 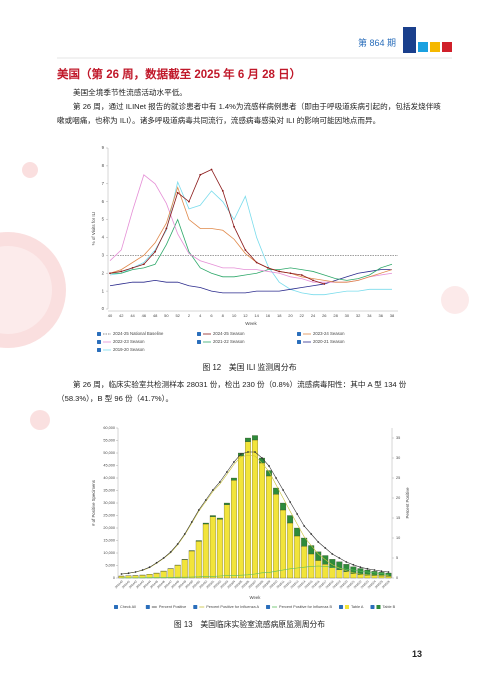 What do you see at coordinates (103, 290) in the screenshot?
I see `y-tick-label: 1` at bounding box center [103, 290].